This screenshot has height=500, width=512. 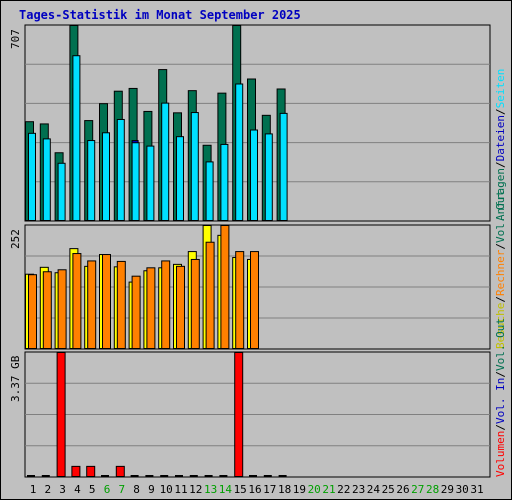 What do you see at coordinates (226, 489) in the screenshot?
I see `day-label: 14` at bounding box center [226, 489].